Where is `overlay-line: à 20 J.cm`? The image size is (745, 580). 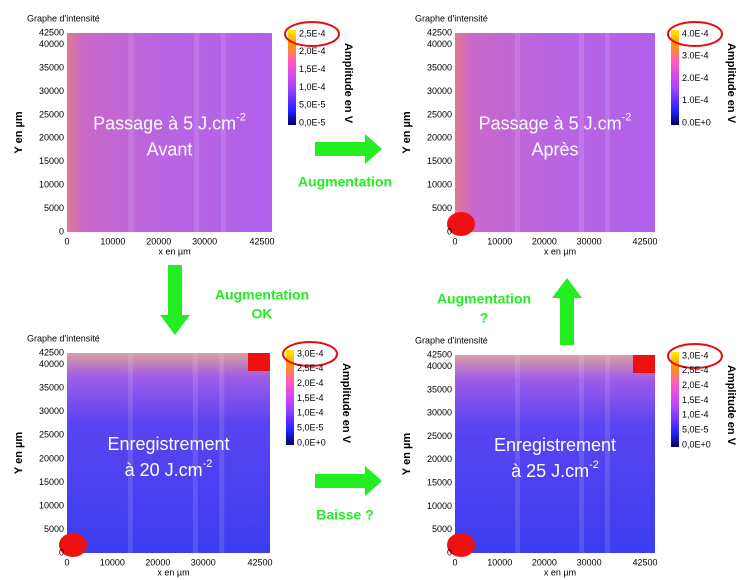
overlay-line: à 20 J.cm is located at coordinates (164, 470).